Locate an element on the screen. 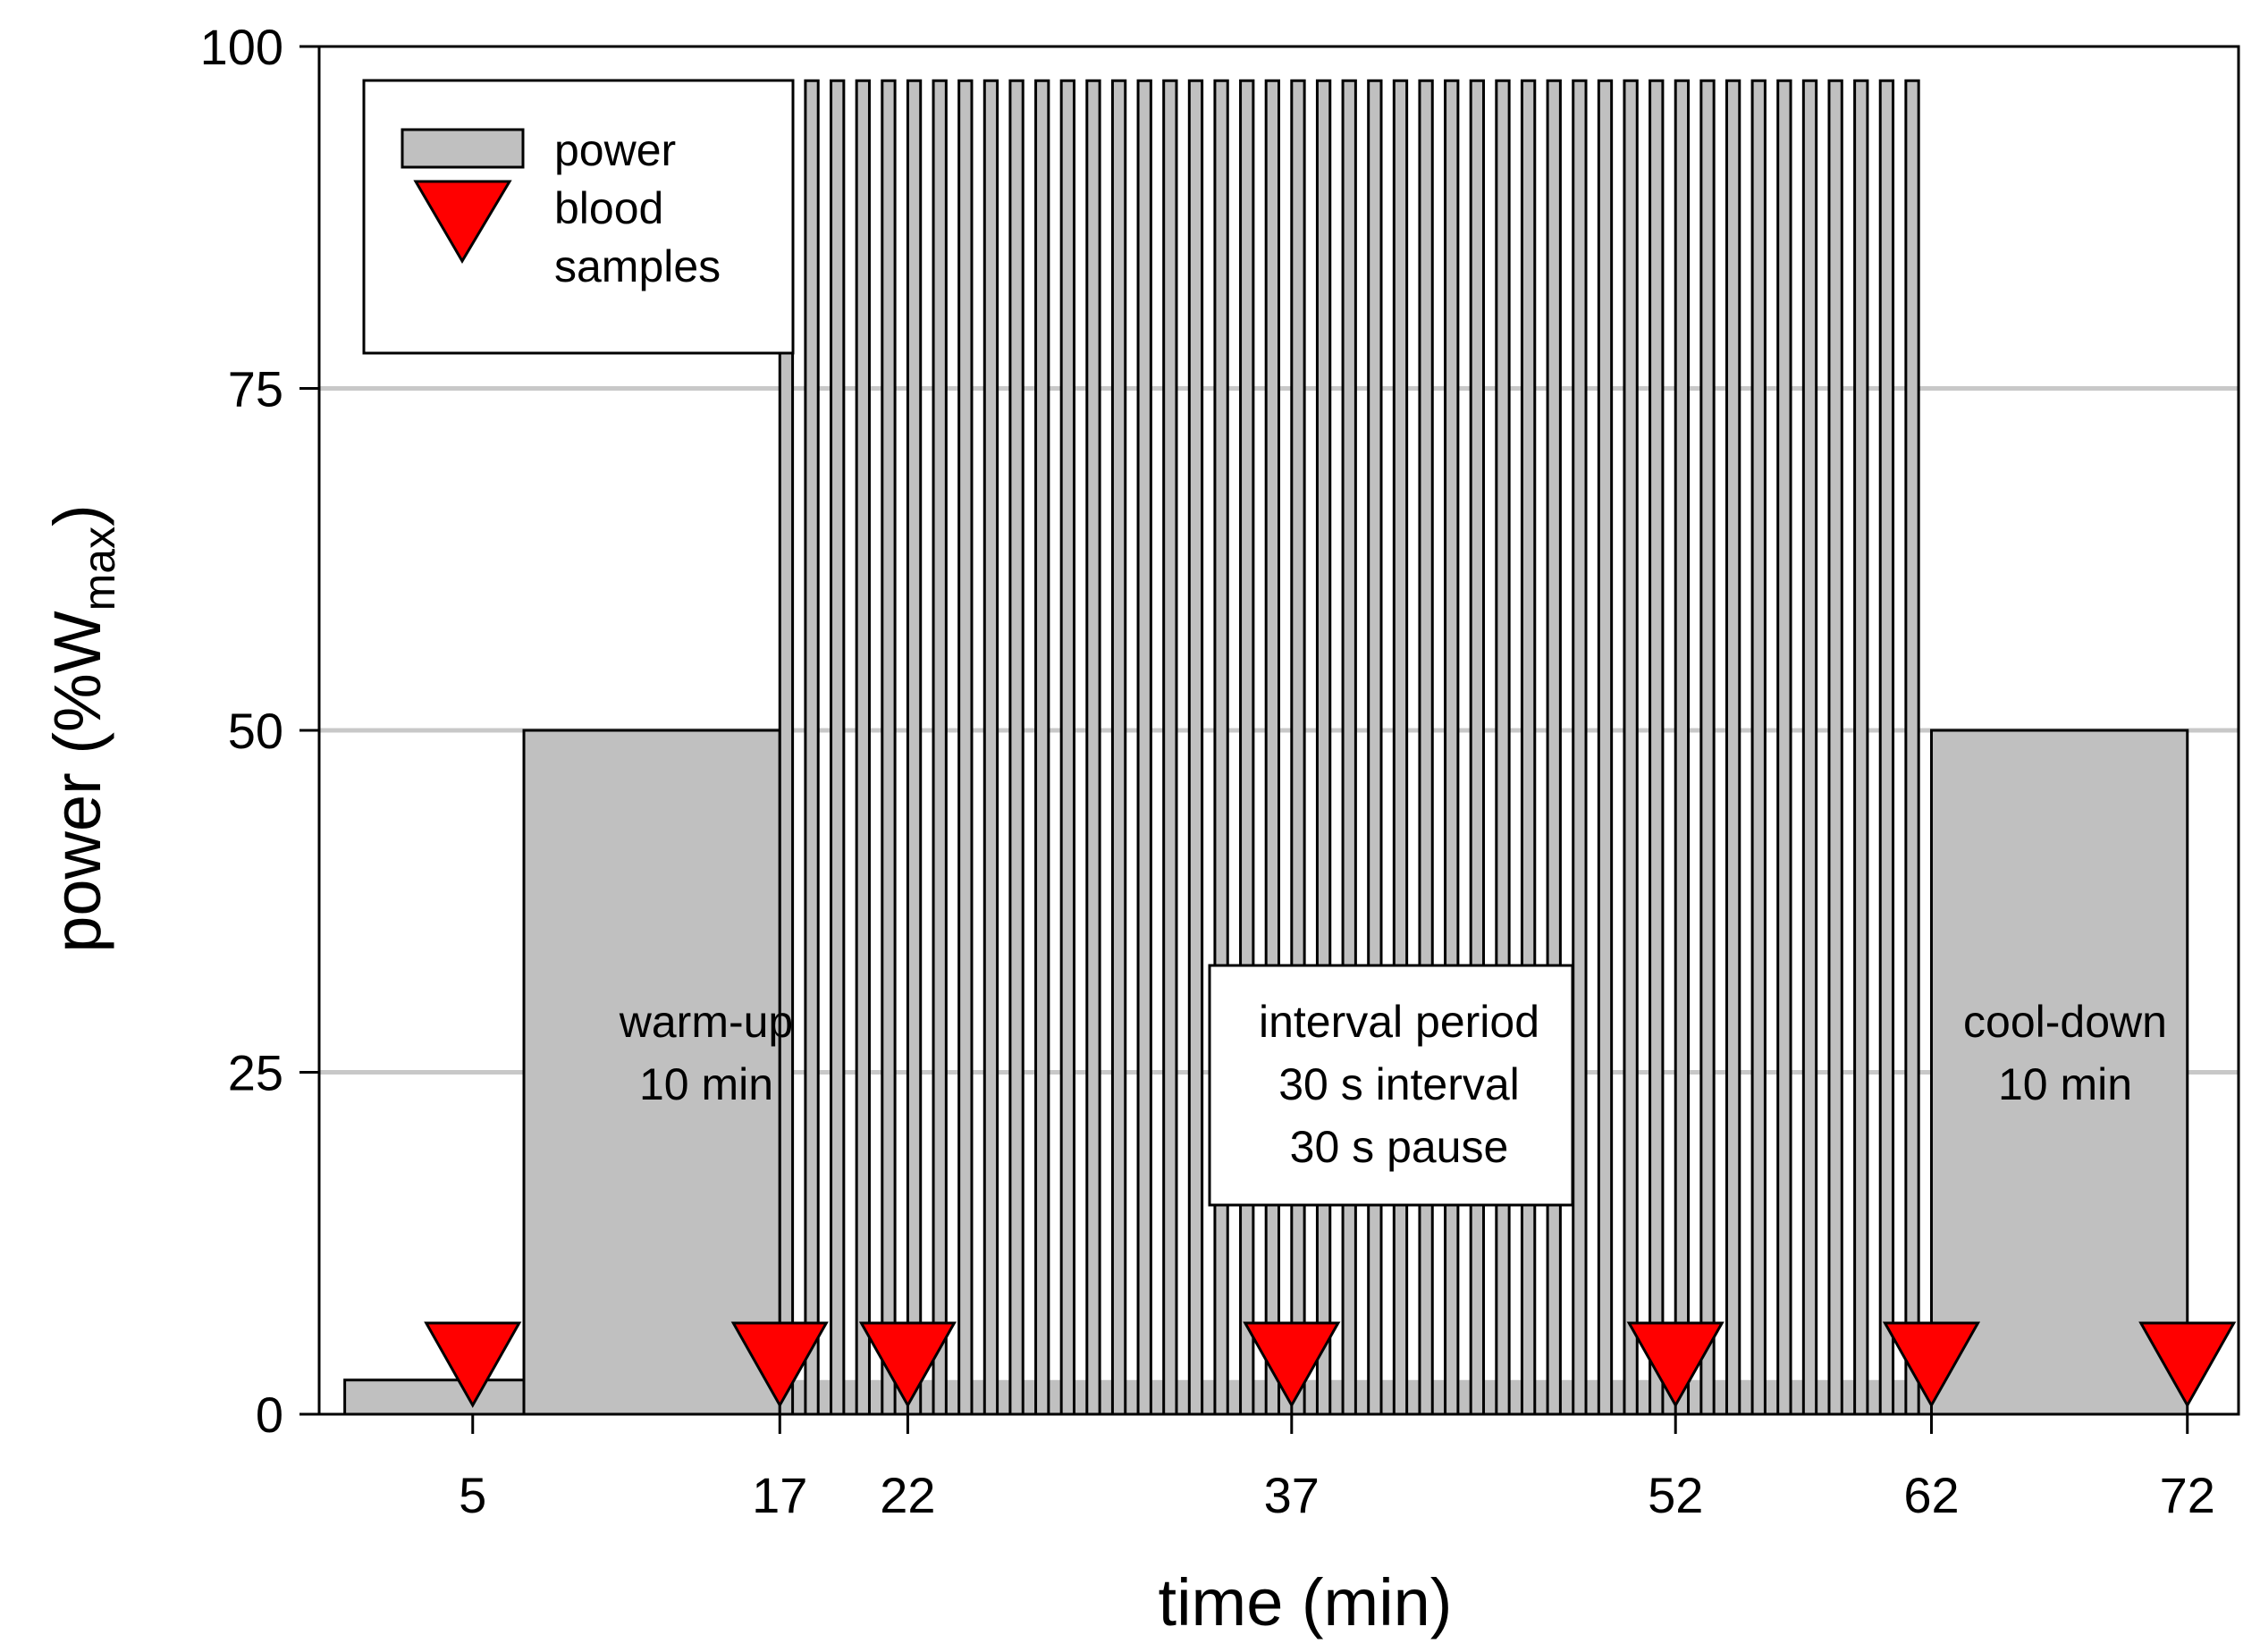 The width and height of the screenshot is (2260, 1652). y-tick-label-75: 75 is located at coordinates (255, 389).